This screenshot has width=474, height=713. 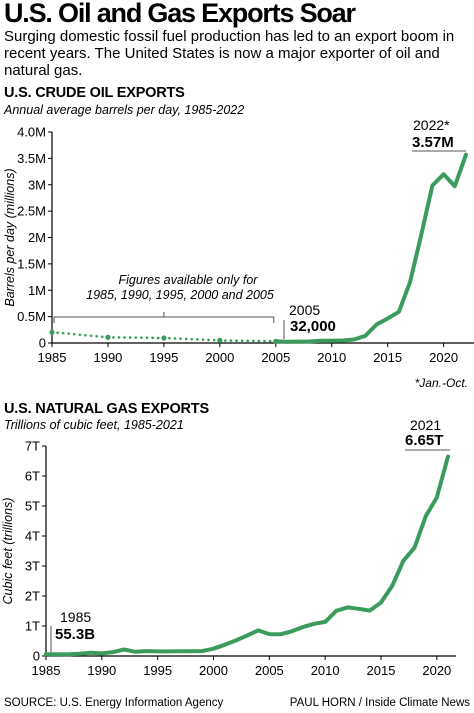 What do you see at coordinates (387, 357) in the screenshot?
I see `oil-x-tick-label: 2015` at bounding box center [387, 357].